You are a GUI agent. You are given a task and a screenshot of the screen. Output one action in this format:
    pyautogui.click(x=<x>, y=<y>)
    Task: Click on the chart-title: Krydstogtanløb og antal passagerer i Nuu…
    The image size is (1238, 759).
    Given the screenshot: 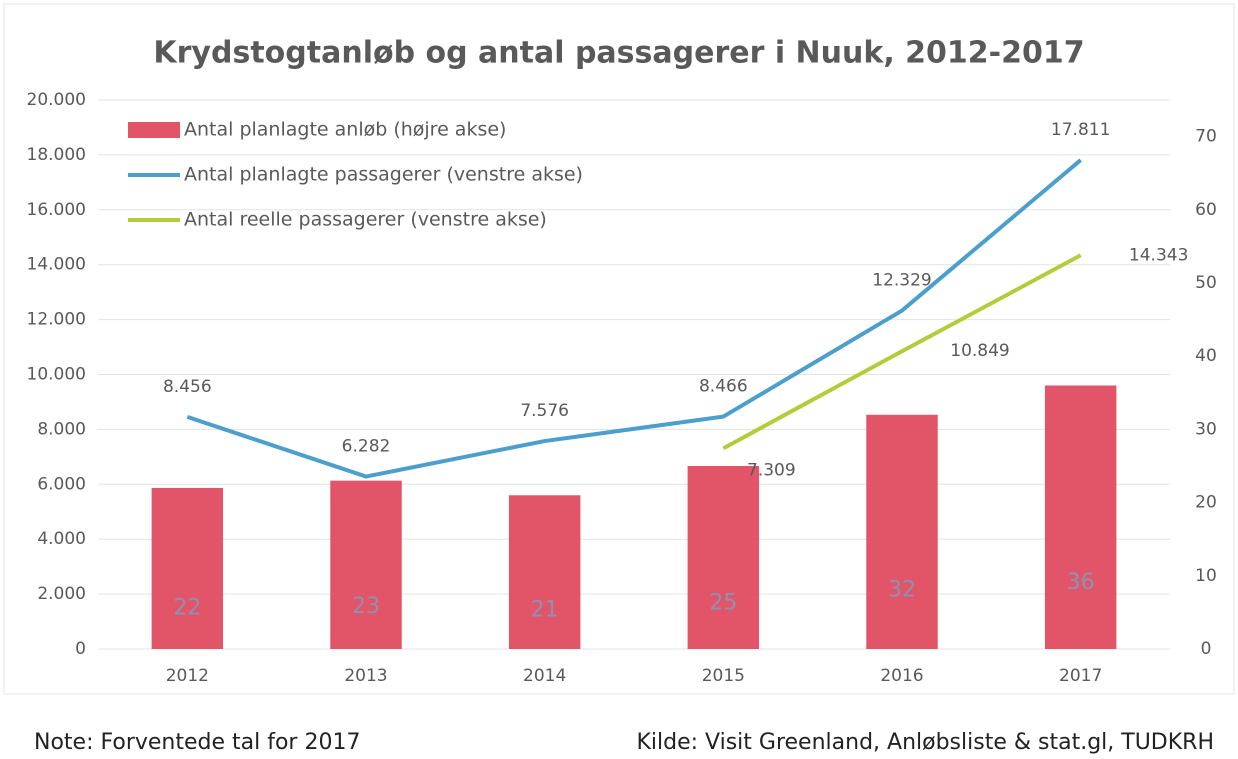 What is the action you would take?
    pyautogui.click(x=618, y=53)
    